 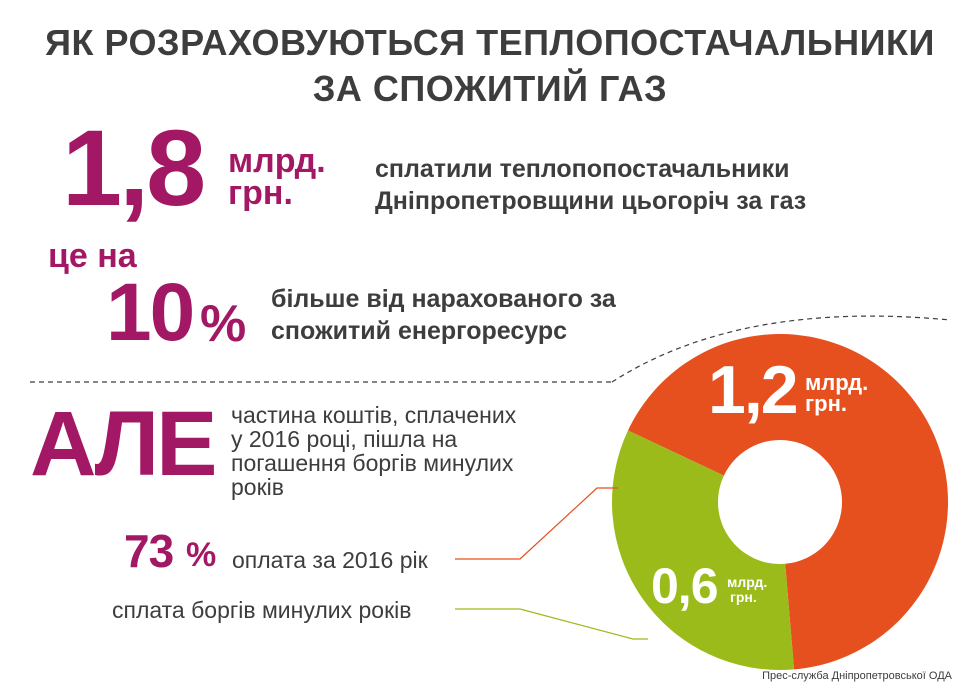 I want to click on excess-value: 10, so click(x=150, y=312).